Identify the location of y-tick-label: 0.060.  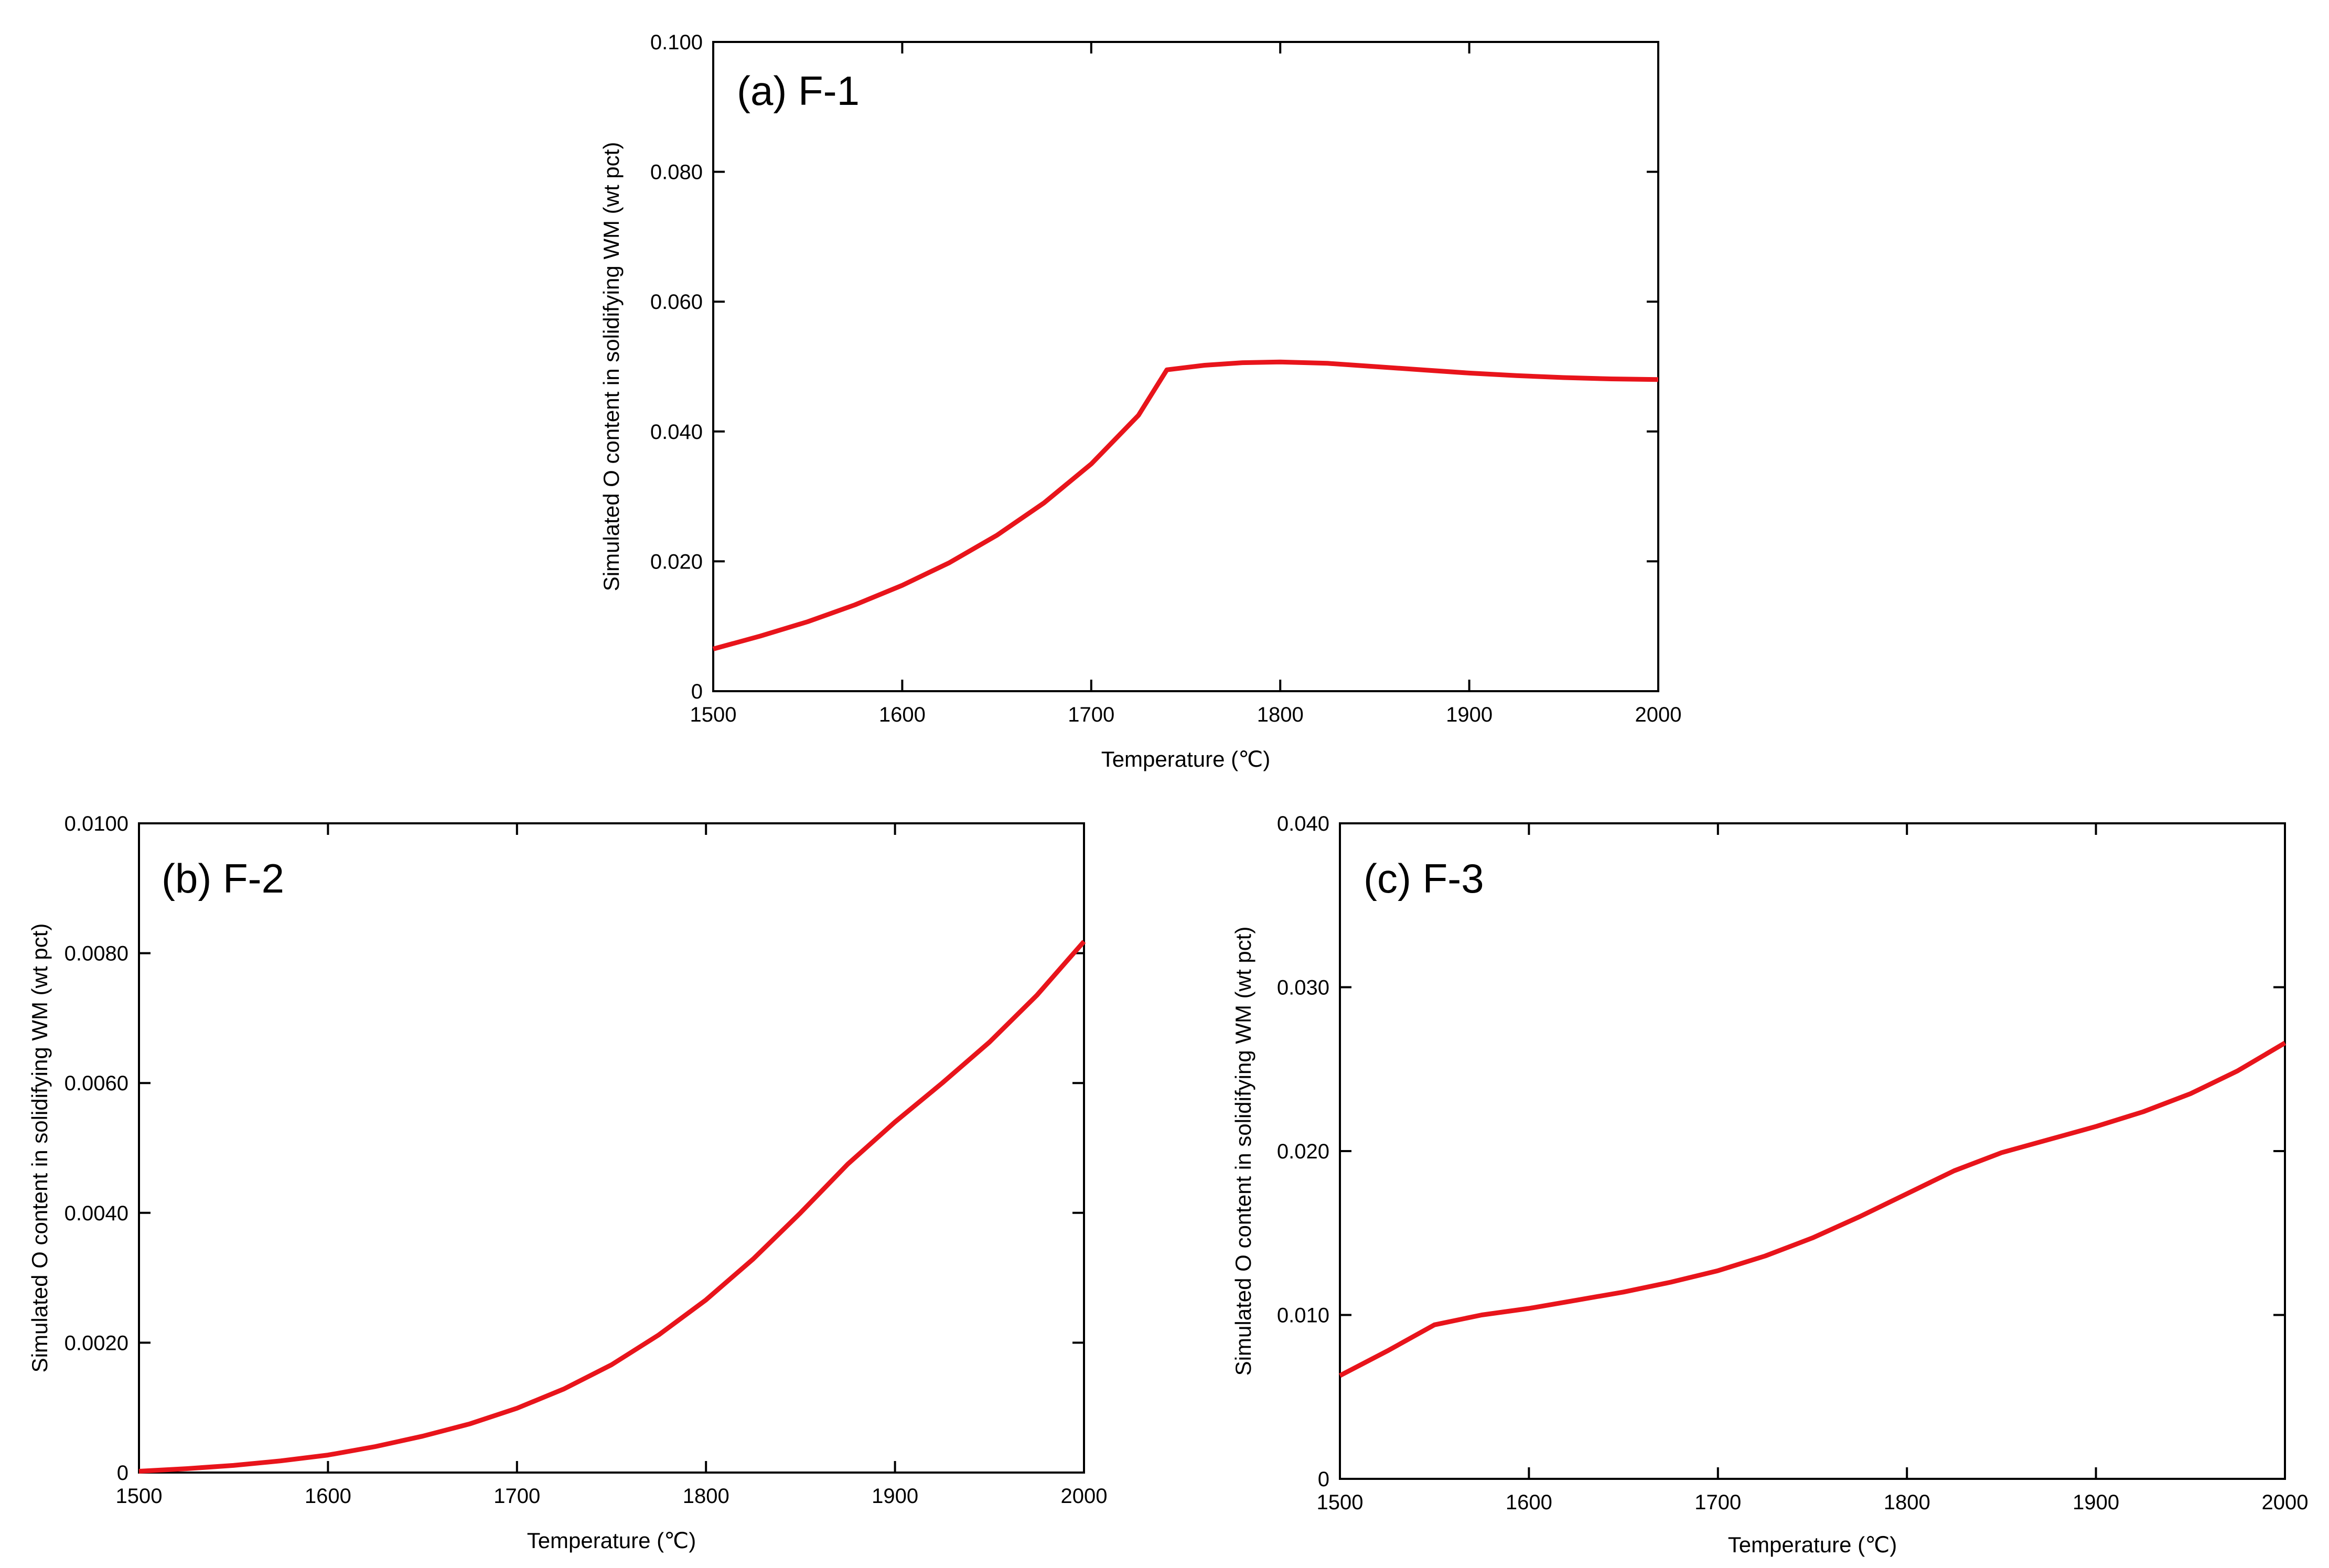
(677, 302).